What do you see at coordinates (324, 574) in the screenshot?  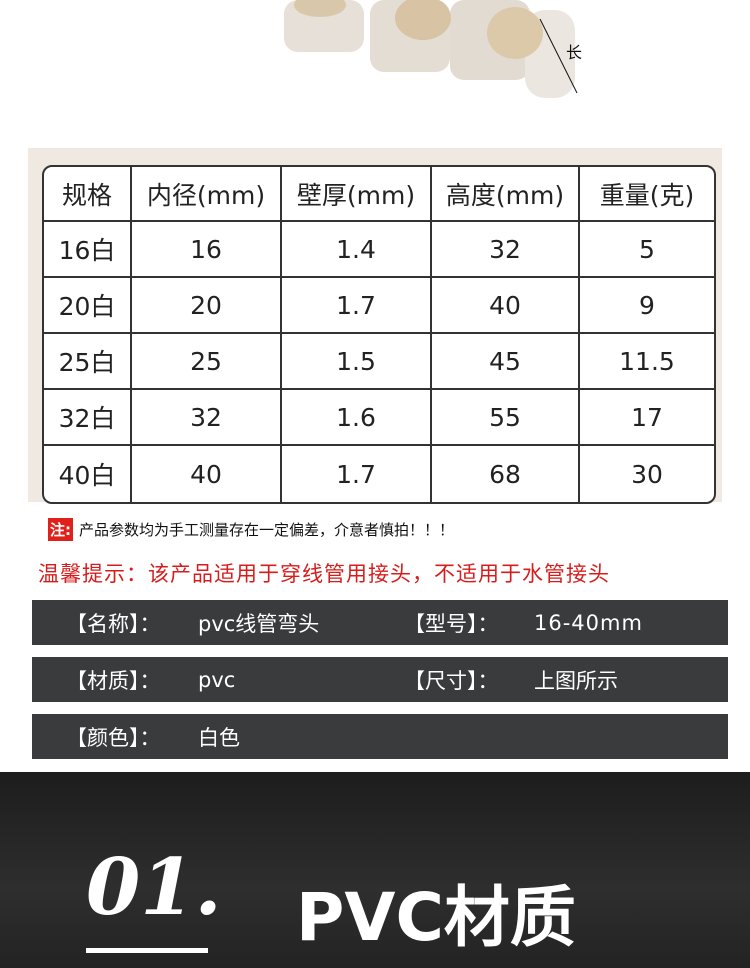 I see `warm-tip: 温馨提示：该产品适用于穿线管用接头，不适用于水管接头` at bounding box center [324, 574].